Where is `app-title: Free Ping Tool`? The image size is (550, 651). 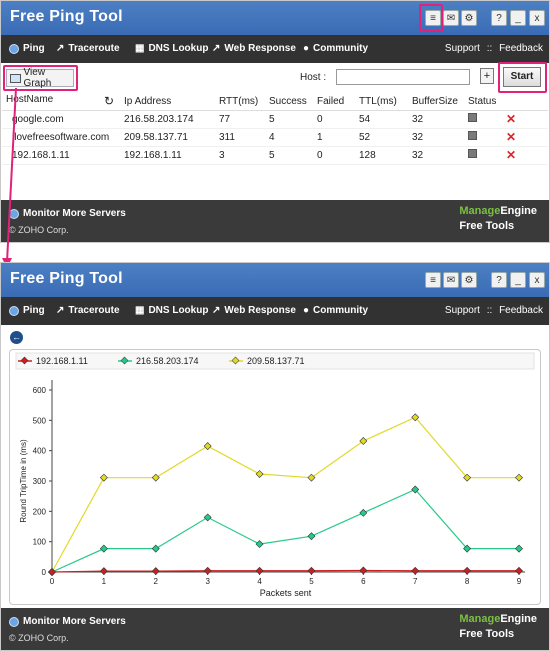
app-title: Free Ping Tool is located at coordinates (66, 16).